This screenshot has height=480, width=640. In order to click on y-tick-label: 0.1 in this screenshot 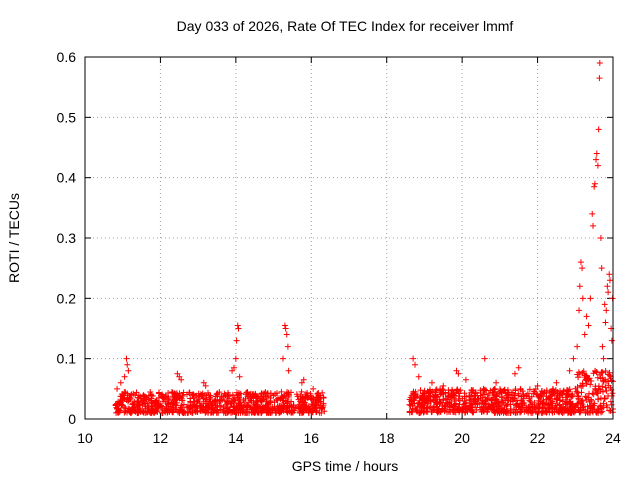, I will do `click(67, 359)`.